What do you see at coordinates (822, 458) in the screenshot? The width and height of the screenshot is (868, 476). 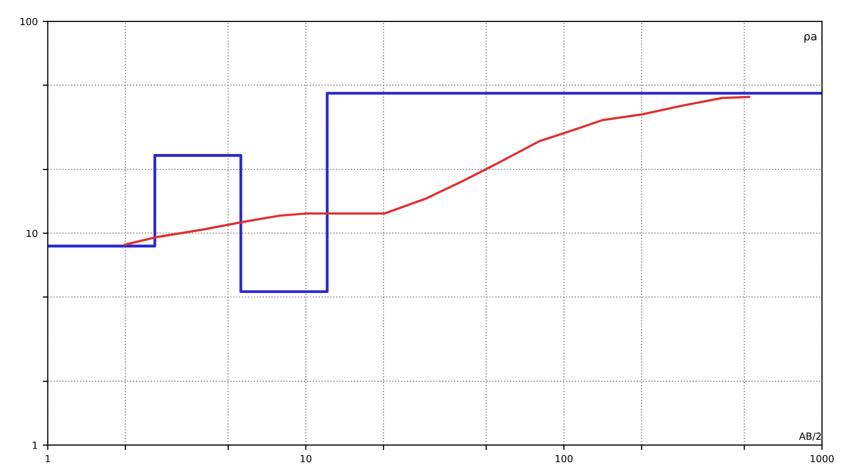 I see `x-tick-label: 1000` at bounding box center [822, 458].